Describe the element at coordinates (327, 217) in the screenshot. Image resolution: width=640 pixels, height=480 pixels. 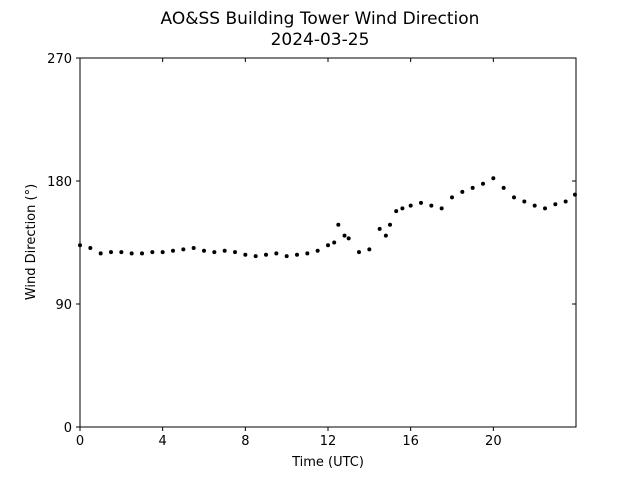
I see `data-points` at that location.